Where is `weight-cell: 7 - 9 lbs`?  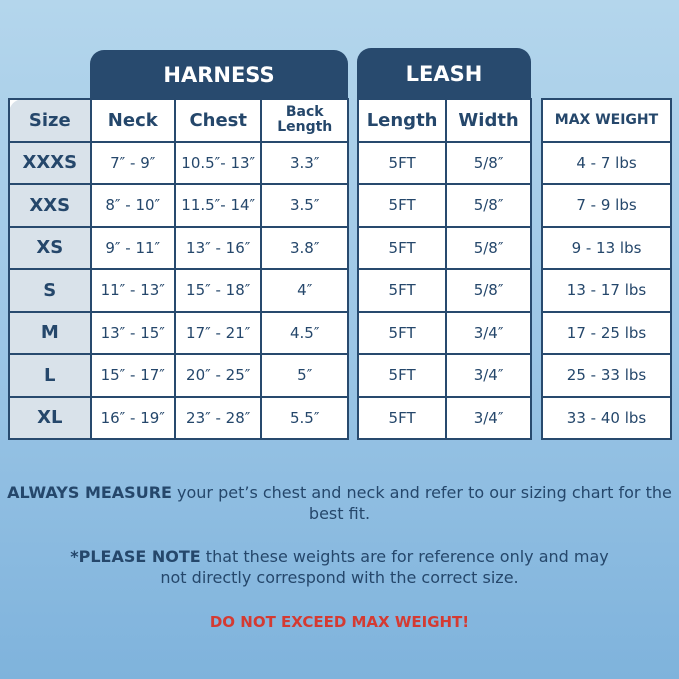 weight-cell: 7 - 9 lbs is located at coordinates (606, 205).